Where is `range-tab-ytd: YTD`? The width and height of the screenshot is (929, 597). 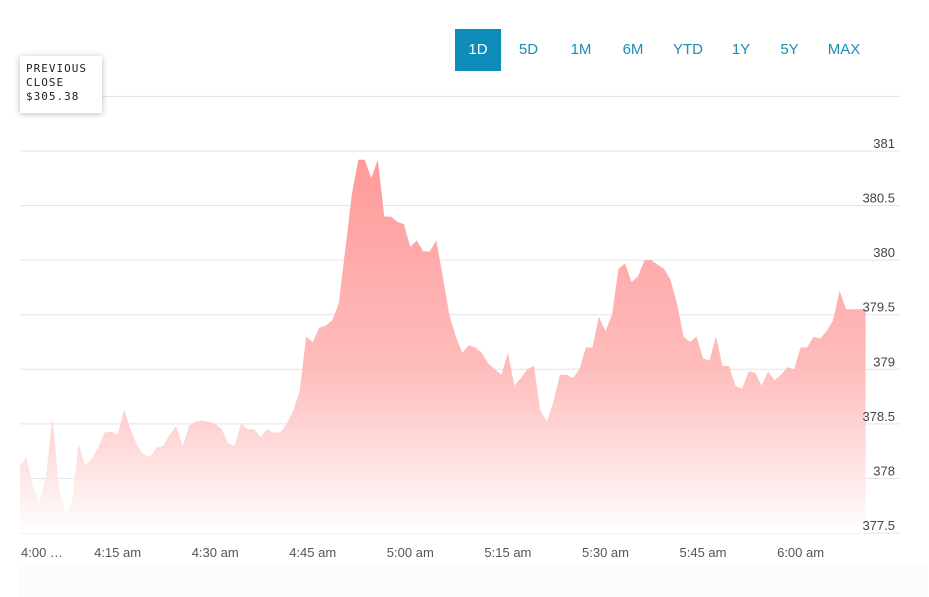
range-tab-ytd: YTD is located at coordinates (688, 49).